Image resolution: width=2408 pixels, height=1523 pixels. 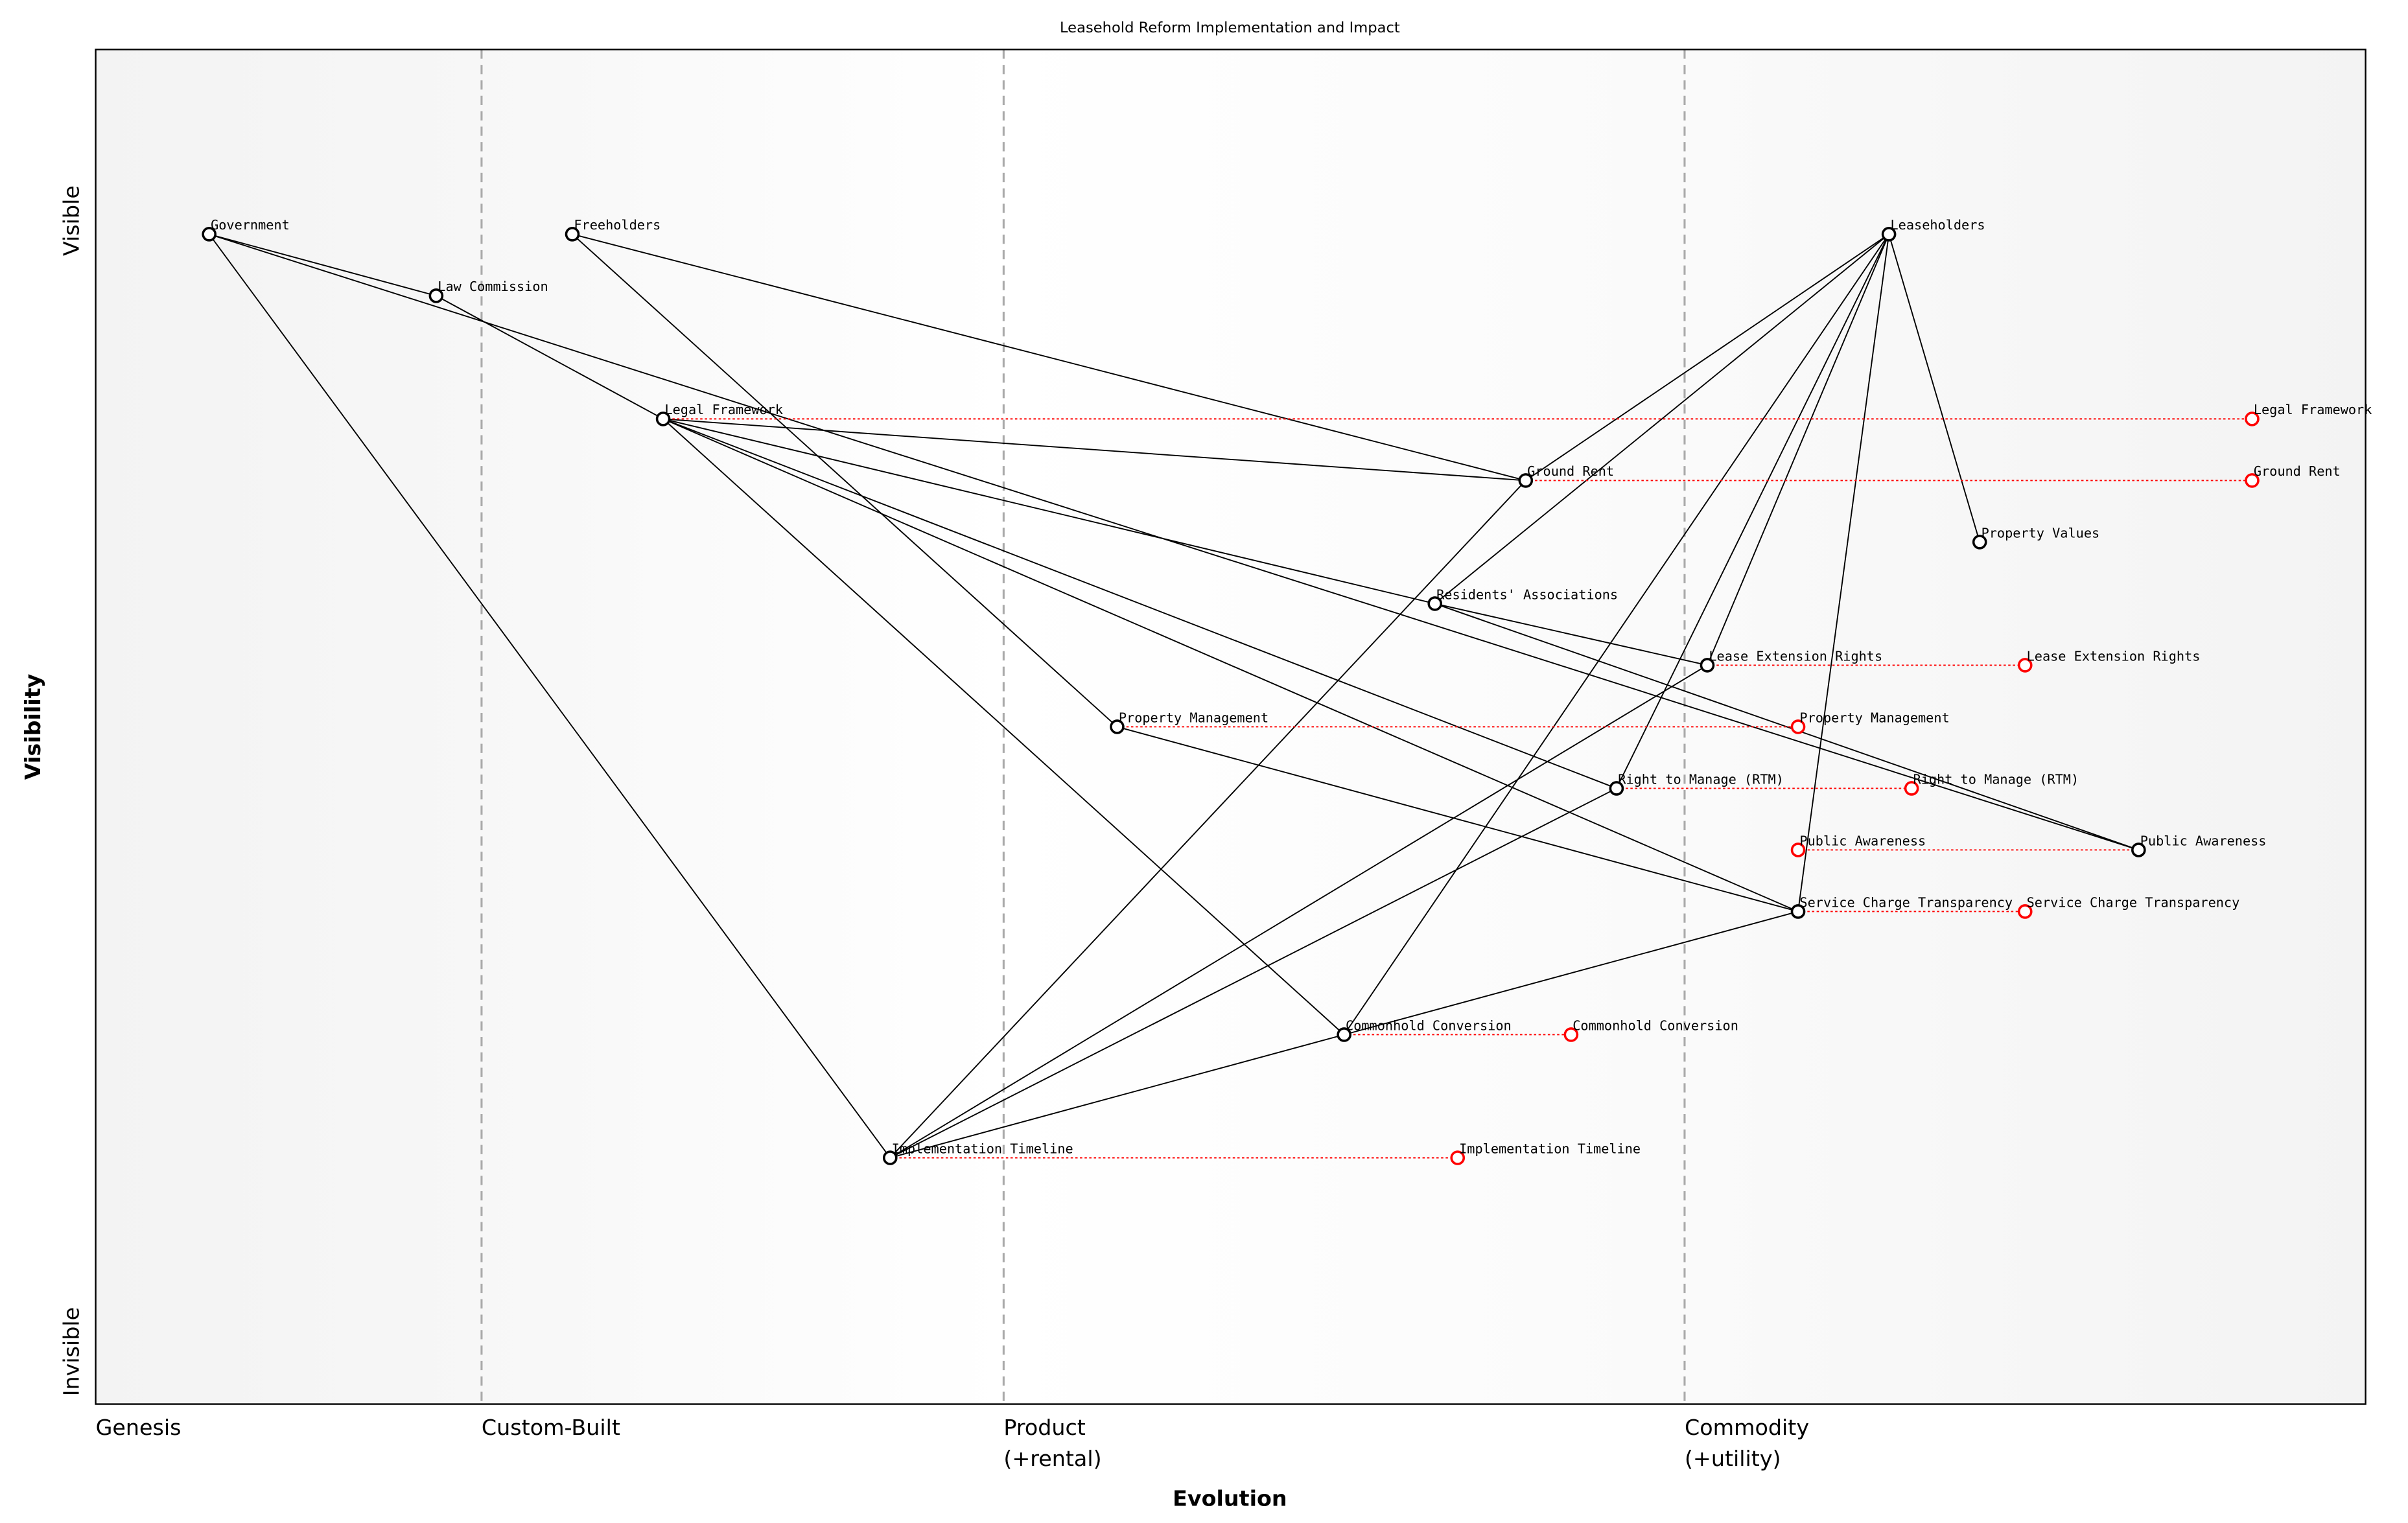 What do you see at coordinates (210, 234) in the screenshot?
I see `node-government` at bounding box center [210, 234].